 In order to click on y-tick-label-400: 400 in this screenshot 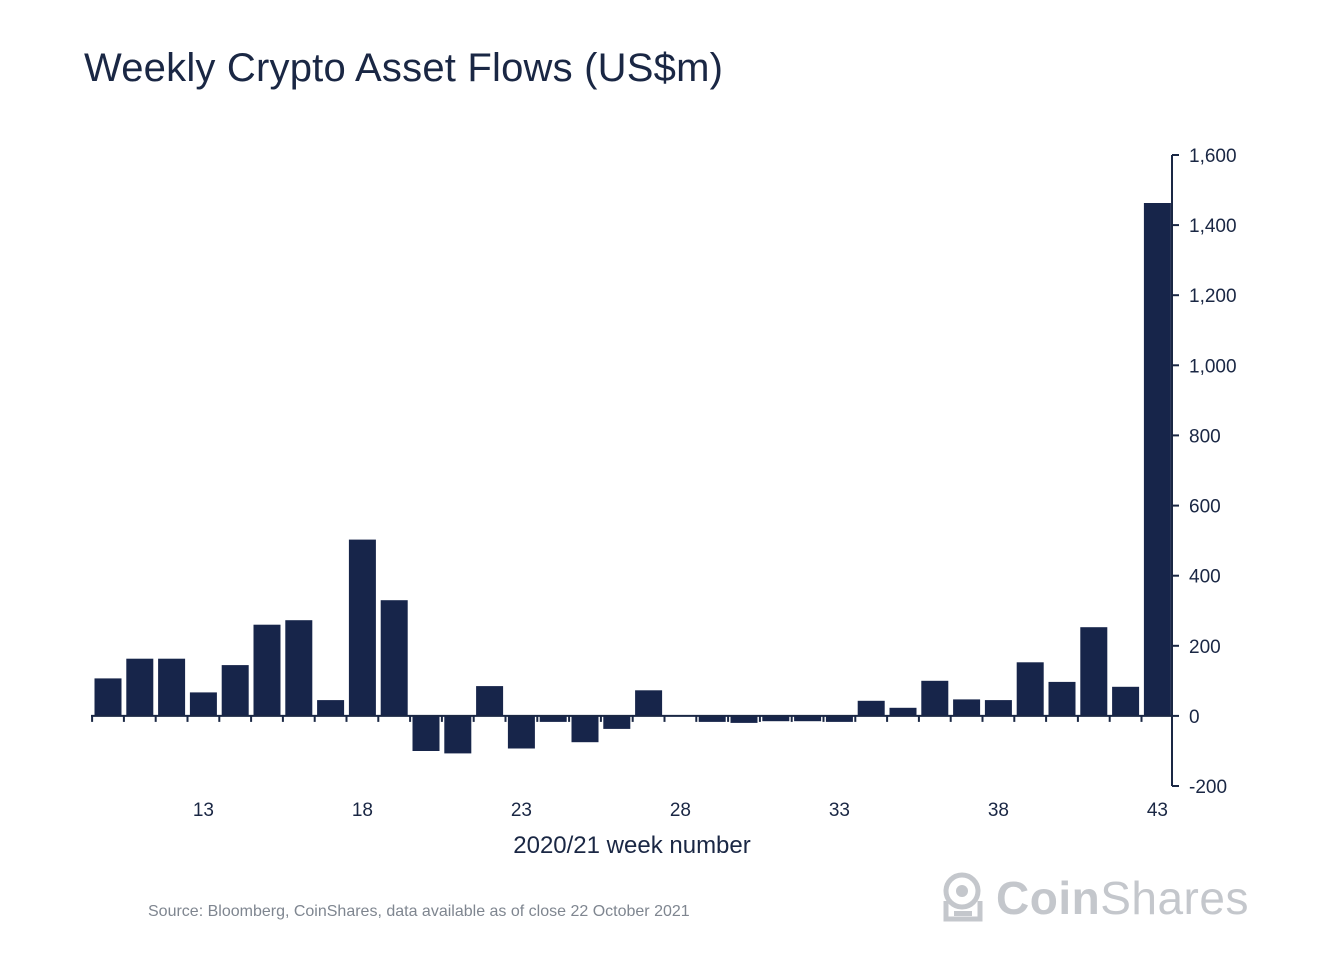, I will do `click(1205, 577)`.